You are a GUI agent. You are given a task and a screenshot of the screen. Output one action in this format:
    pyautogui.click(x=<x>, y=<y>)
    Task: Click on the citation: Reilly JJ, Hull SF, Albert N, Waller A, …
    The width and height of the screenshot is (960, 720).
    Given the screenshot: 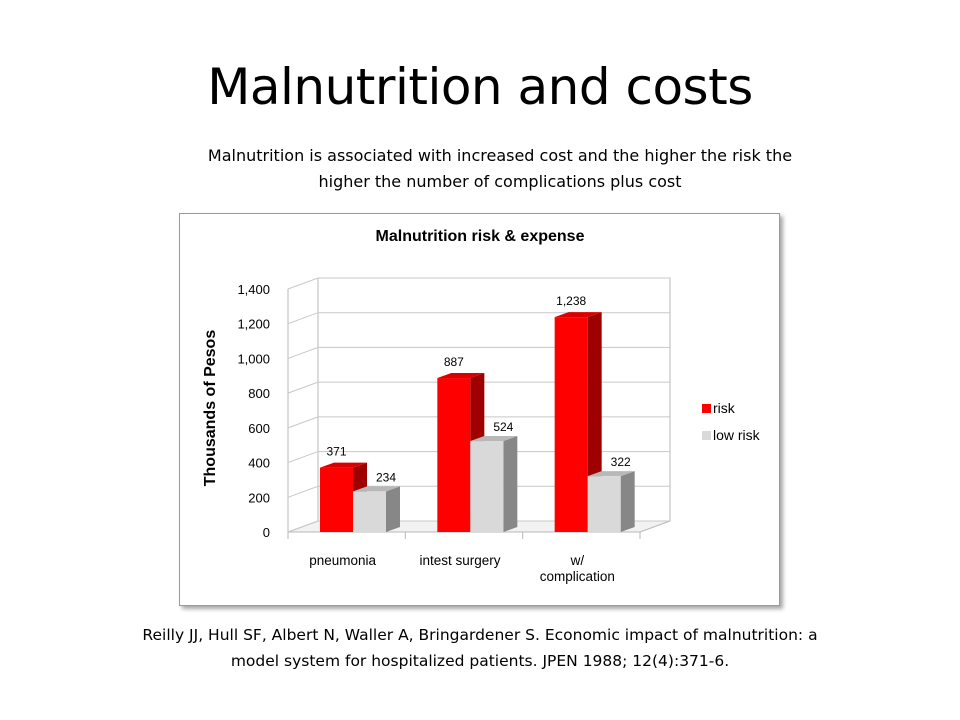 What is the action you would take?
    pyautogui.click(x=480, y=648)
    